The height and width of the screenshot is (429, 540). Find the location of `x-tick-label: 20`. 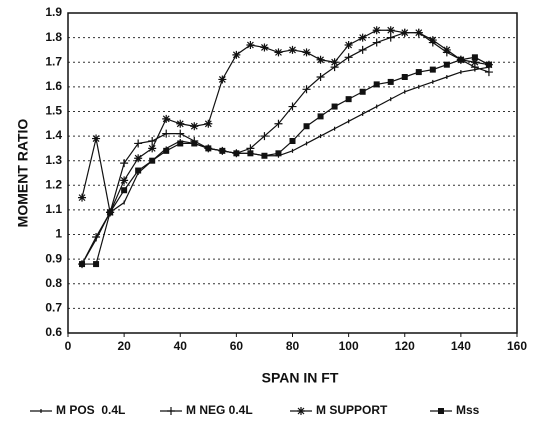

x-tick-label: 20 is located at coordinates (124, 346).